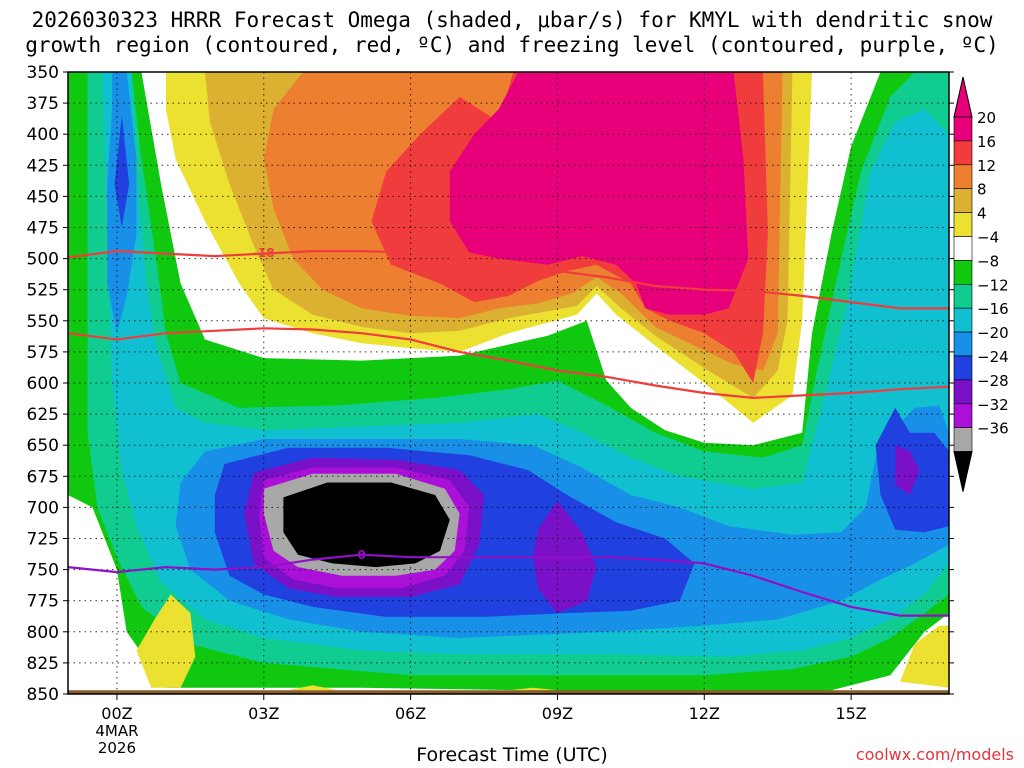  What do you see at coordinates (43, 291) in the screenshot?
I see `y-tick-label-525: 525` at bounding box center [43, 291].